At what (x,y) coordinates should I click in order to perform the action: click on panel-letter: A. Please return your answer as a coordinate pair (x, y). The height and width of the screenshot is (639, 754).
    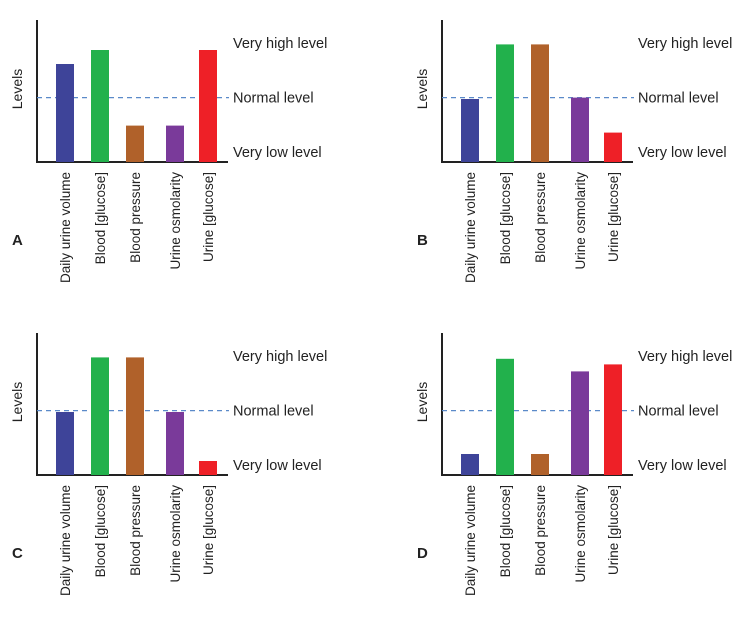
    Looking at the image, I should click on (17, 240).